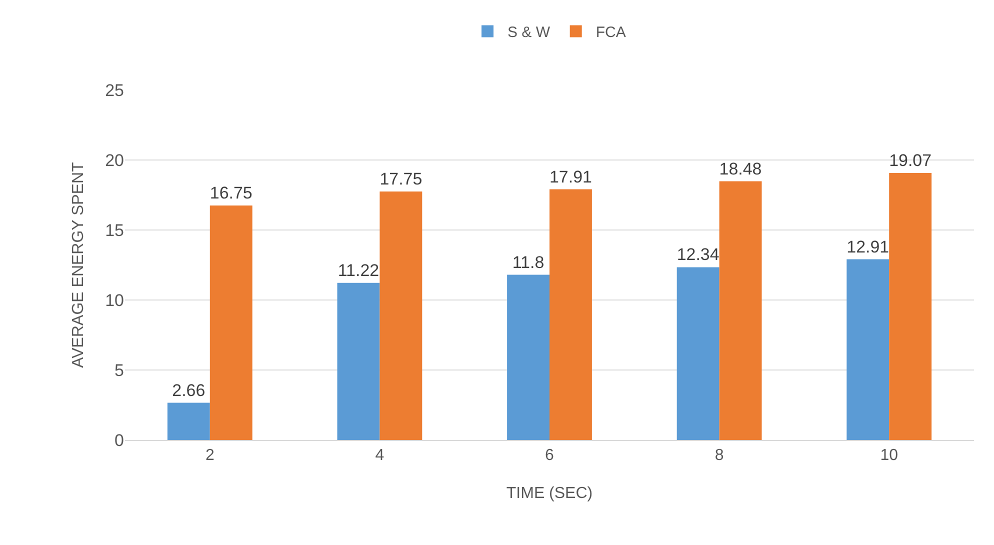  Describe the element at coordinates (549, 455) in the screenshot. I see `x-tick-label: 6` at that location.